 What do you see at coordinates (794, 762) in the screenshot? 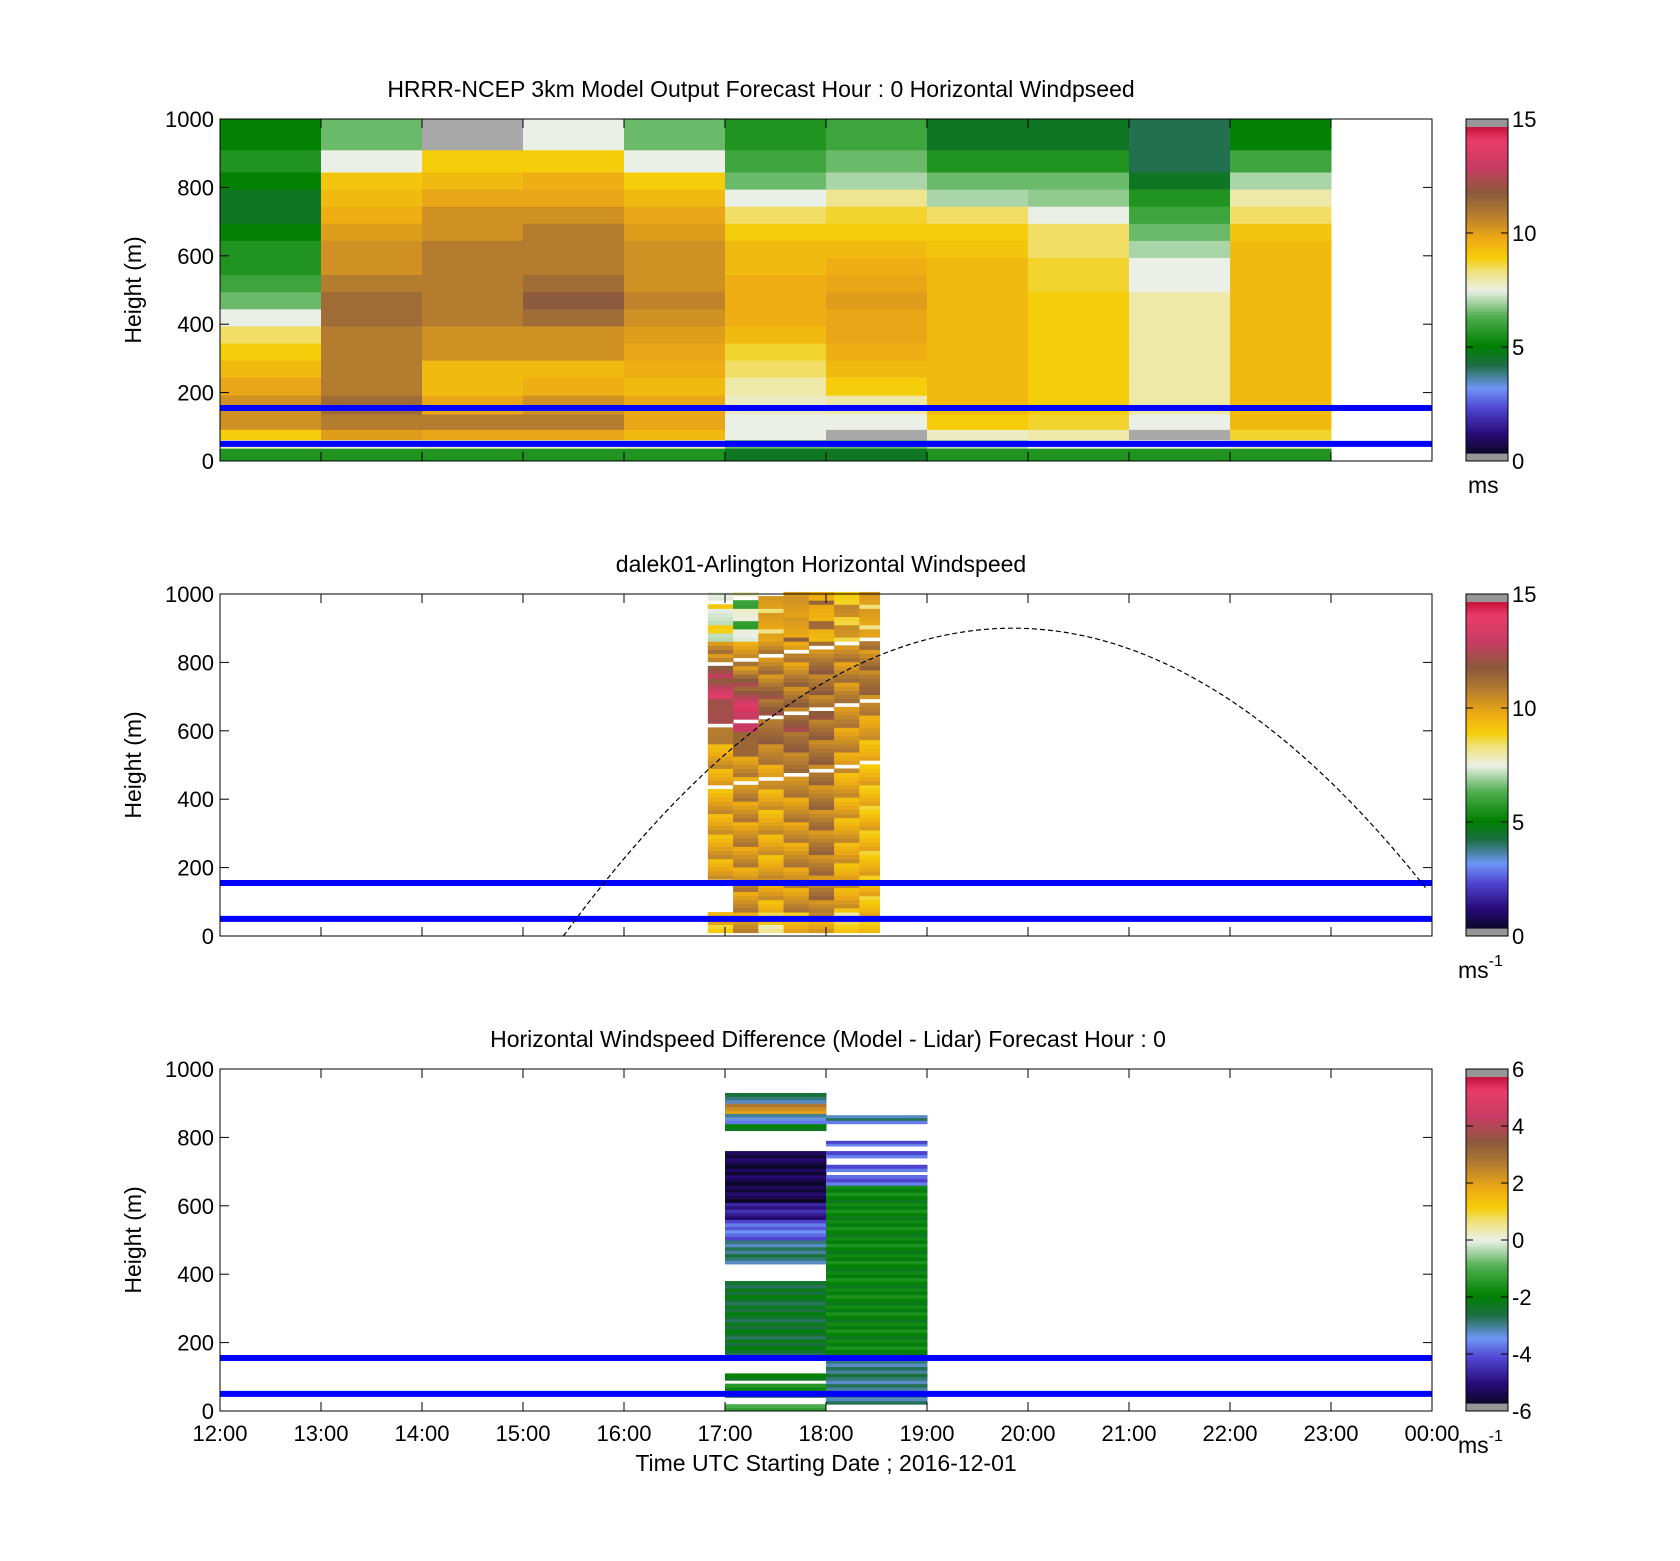
I see `panel-lidar-cells` at bounding box center [794, 762].